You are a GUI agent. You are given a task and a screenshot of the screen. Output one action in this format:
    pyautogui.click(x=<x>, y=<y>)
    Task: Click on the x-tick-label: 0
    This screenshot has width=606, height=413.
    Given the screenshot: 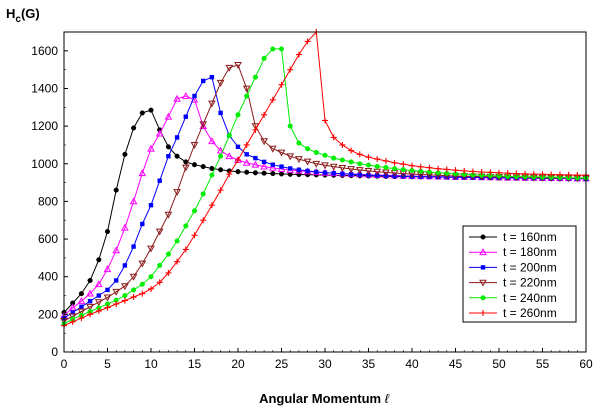 What is the action you would take?
    pyautogui.click(x=64, y=364)
    